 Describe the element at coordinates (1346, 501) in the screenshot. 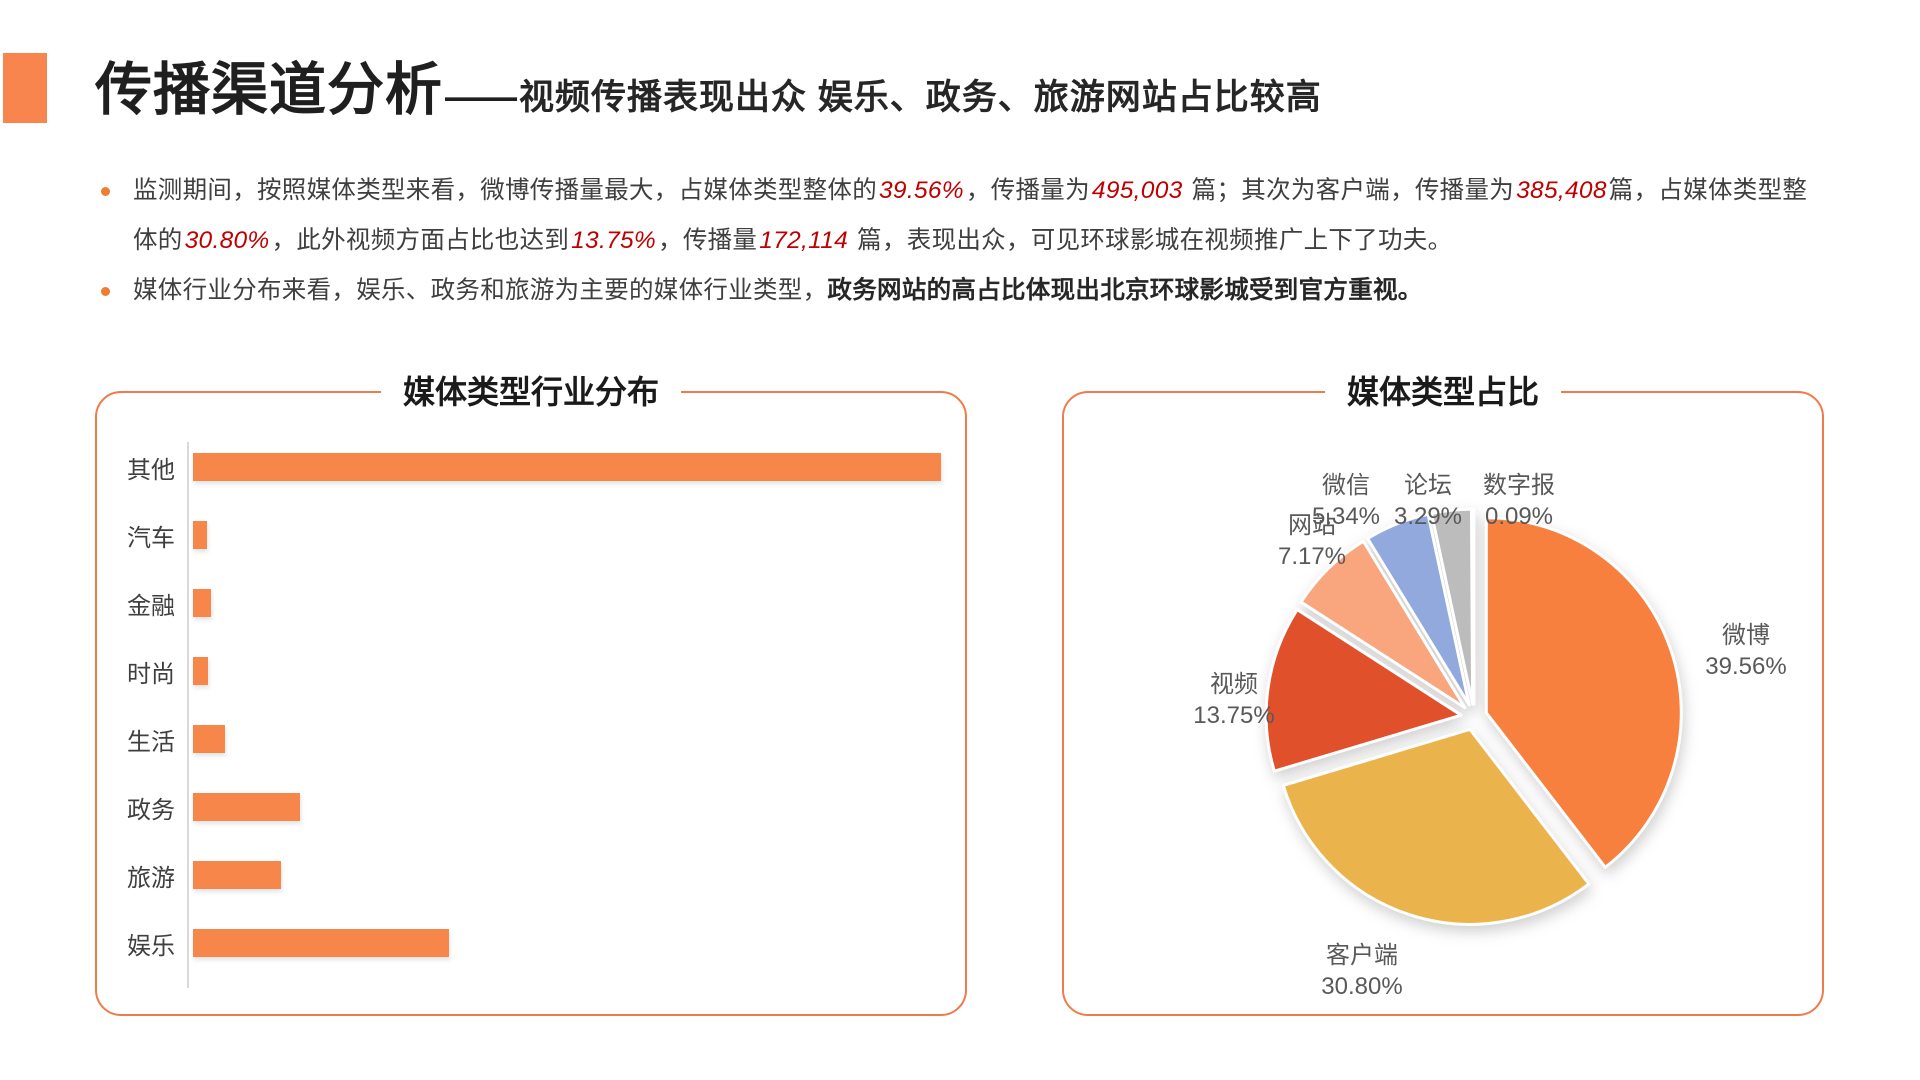

I see `pie-label-微信: 微信 5.34%` at that location.